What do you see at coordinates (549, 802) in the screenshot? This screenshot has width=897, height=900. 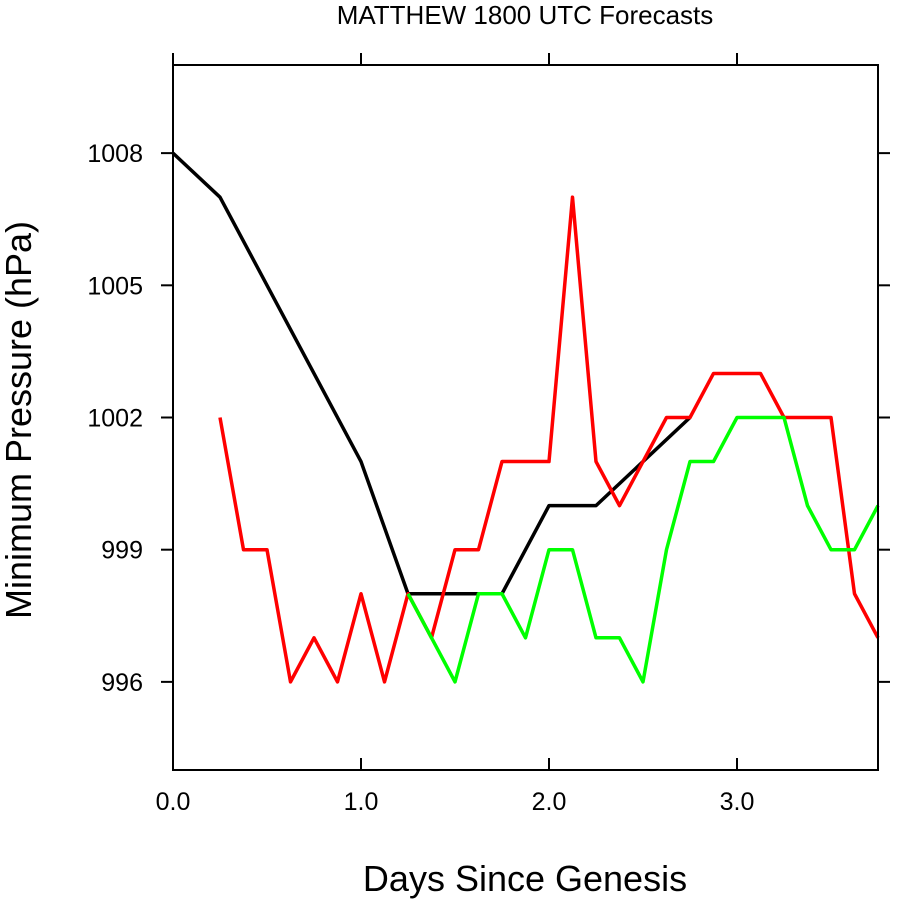 I see `x-tick-label: 2.0` at bounding box center [549, 802].